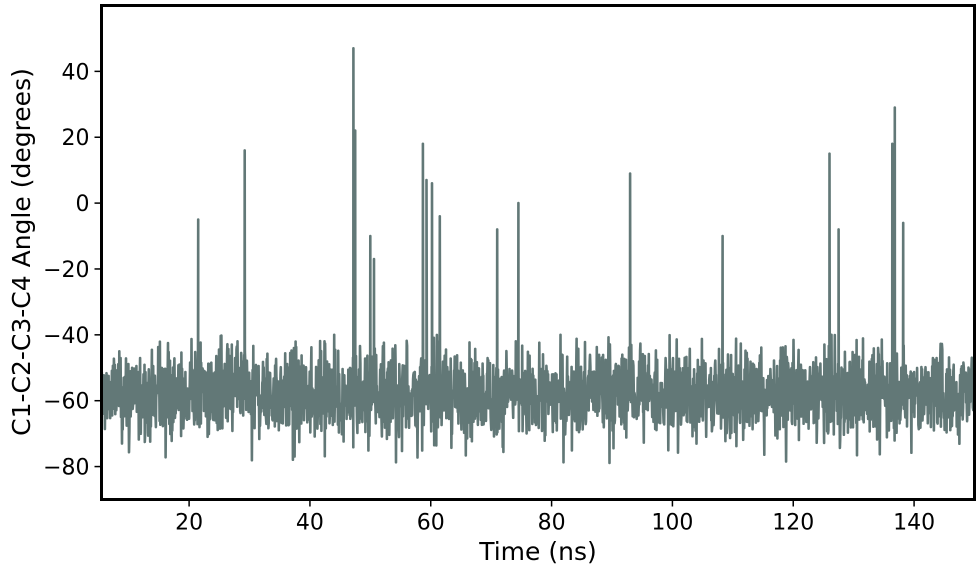  What do you see at coordinates (66, 402) in the screenshot?
I see `y-tick-label: −60` at bounding box center [66, 402].